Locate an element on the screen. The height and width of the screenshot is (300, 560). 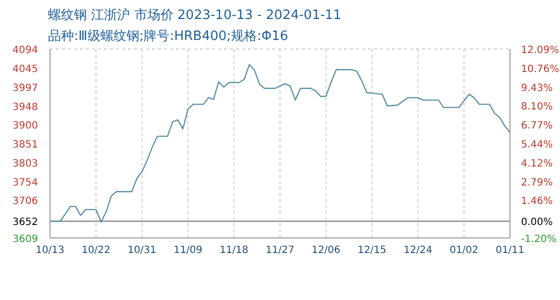
chart-title: 螺纹钢 江浙沪 市场价 2023-10-13 - 2024-01-11 is located at coordinates (195, 15).